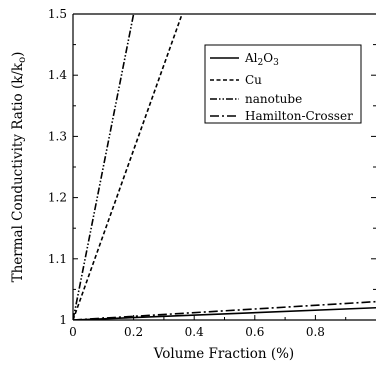 The image size is (376, 376). What do you see at coordinates (283, 84) in the screenshot?
I see `legend: Al2O3 Cu nanotube Hamilton-Crosser` at bounding box center [283, 84].